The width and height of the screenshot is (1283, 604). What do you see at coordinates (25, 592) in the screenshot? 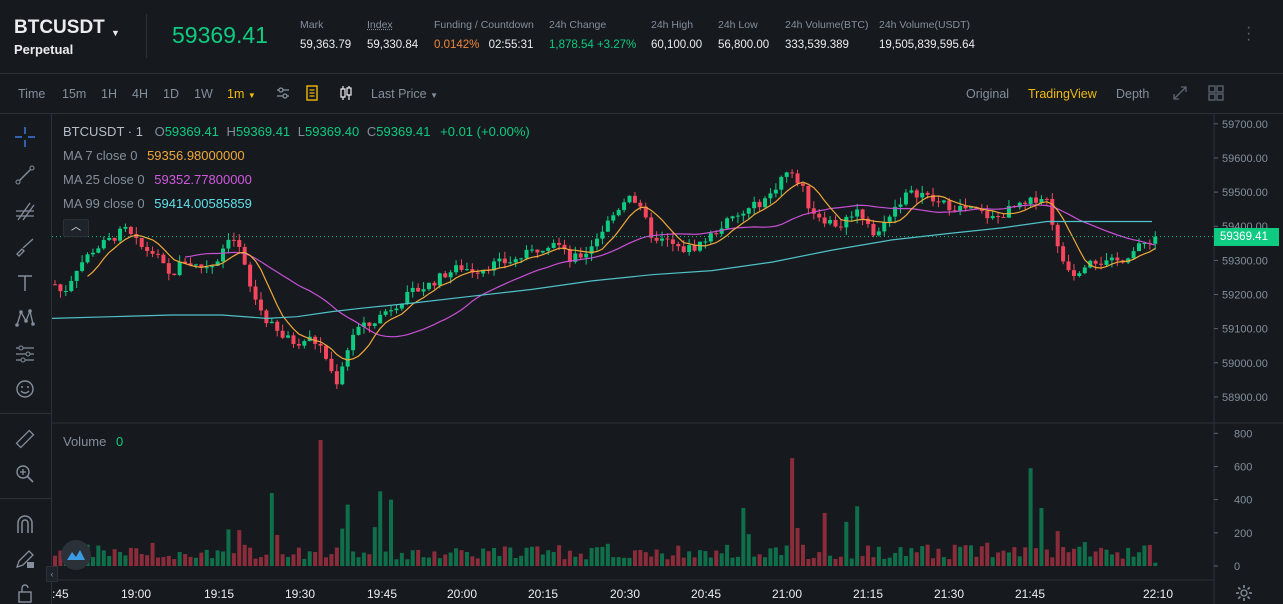
I see `lock-icon` at bounding box center [25, 592].